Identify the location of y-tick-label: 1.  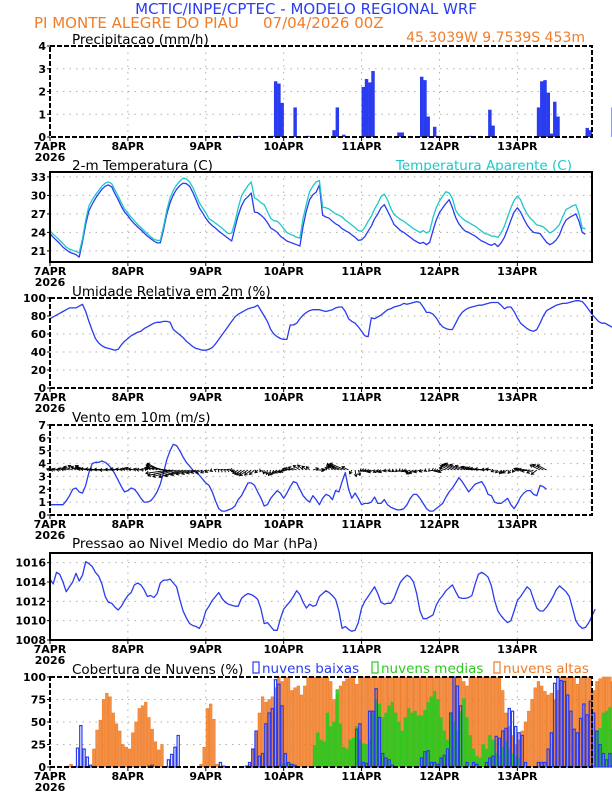
(42, 502).